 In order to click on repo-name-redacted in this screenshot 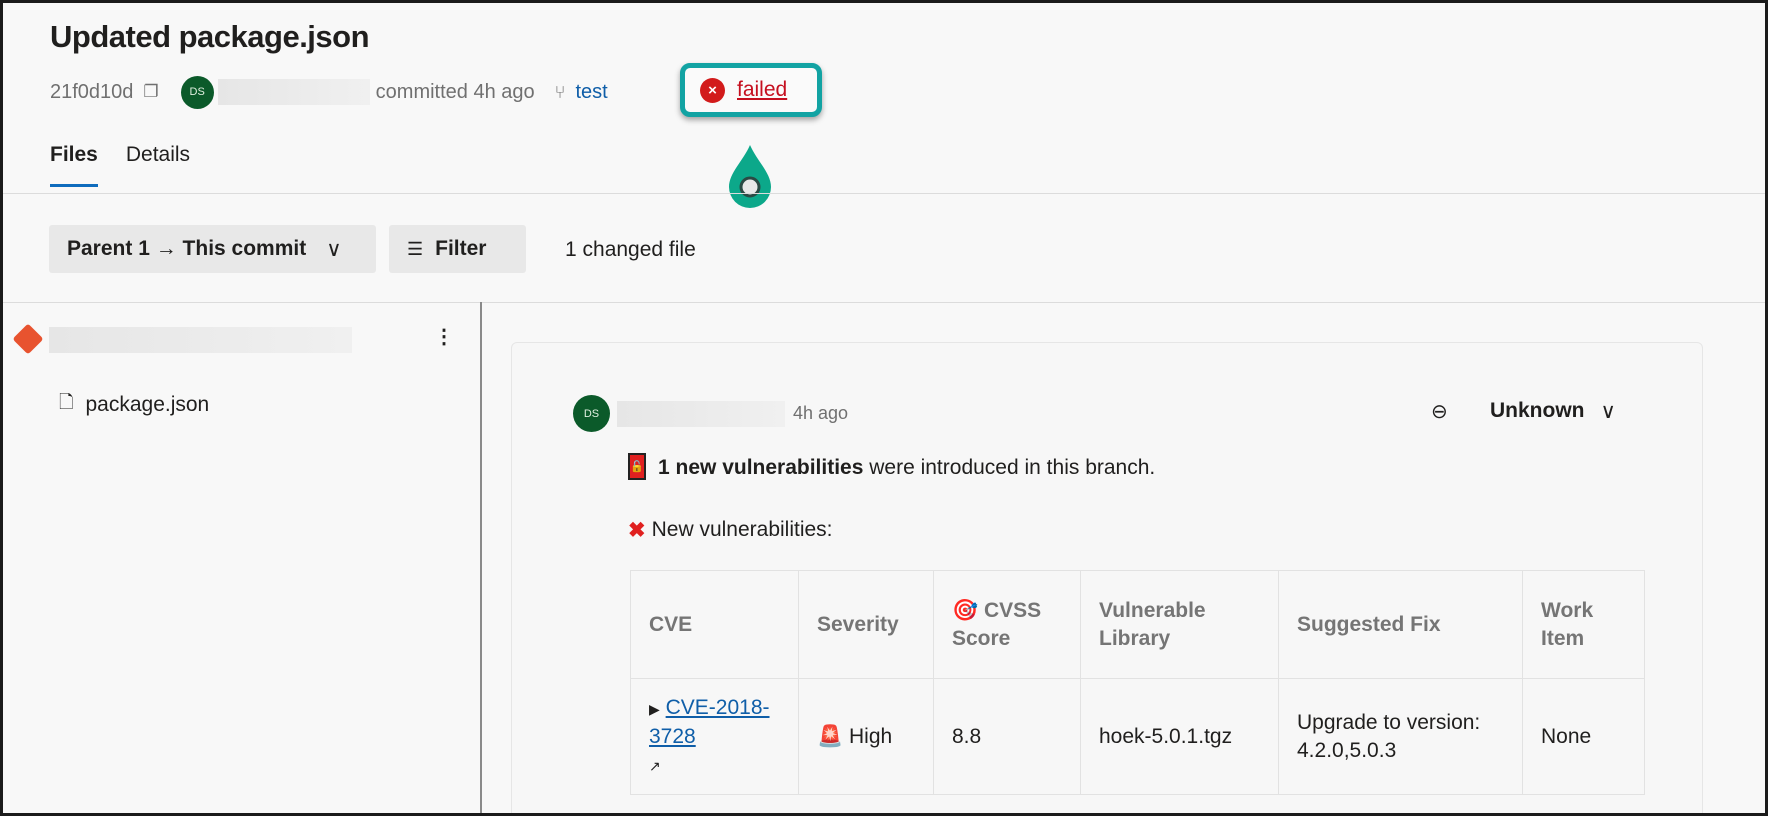, I will do `click(200, 340)`.